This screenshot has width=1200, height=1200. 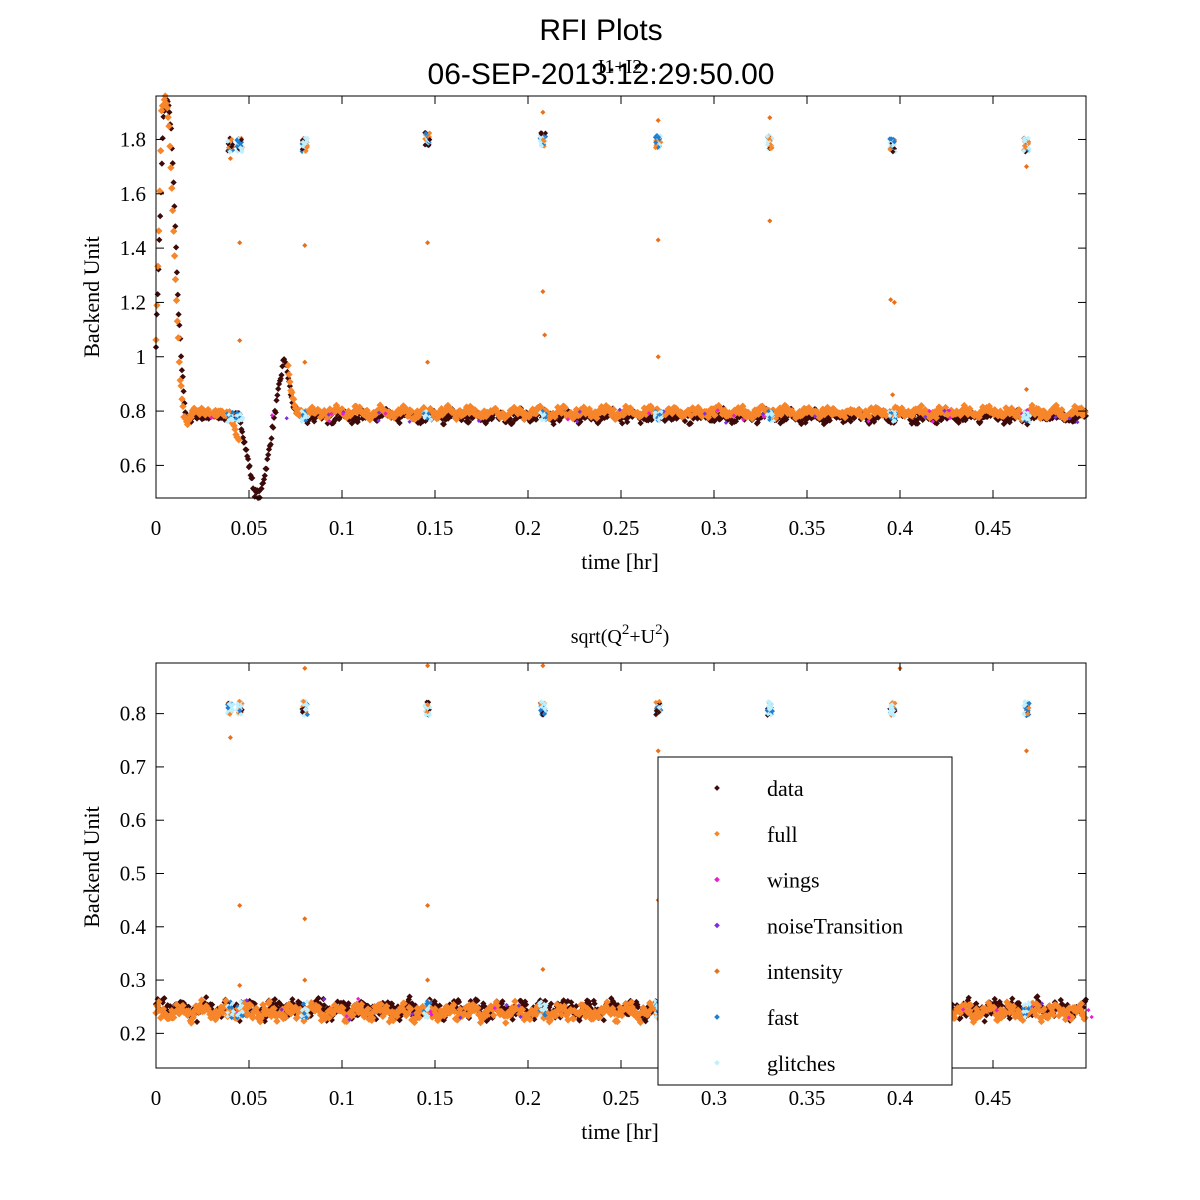 What do you see at coordinates (993, 528) in the screenshot?
I see `panel1-xtick-label: 0.45` at bounding box center [993, 528].